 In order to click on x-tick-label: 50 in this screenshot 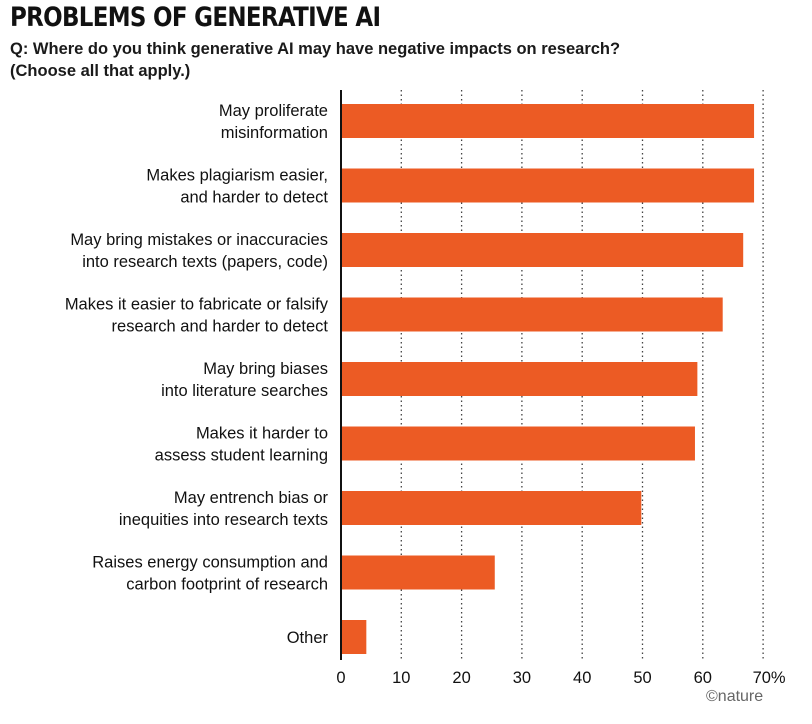, I will do `click(642, 678)`.